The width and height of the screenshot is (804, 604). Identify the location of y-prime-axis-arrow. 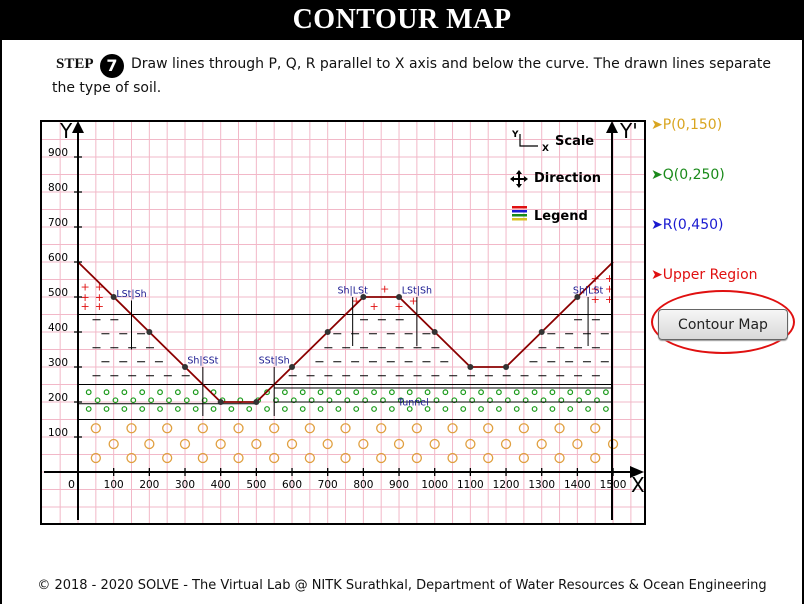
(612, 127).